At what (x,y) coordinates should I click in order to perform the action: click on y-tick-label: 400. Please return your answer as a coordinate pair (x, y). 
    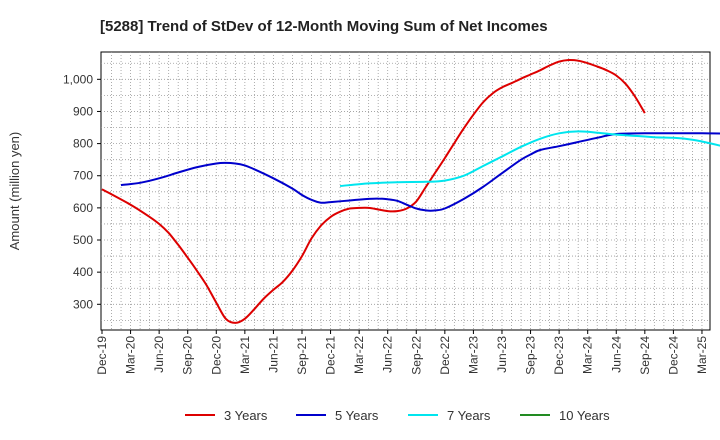
    Looking at the image, I should click on (83, 272).